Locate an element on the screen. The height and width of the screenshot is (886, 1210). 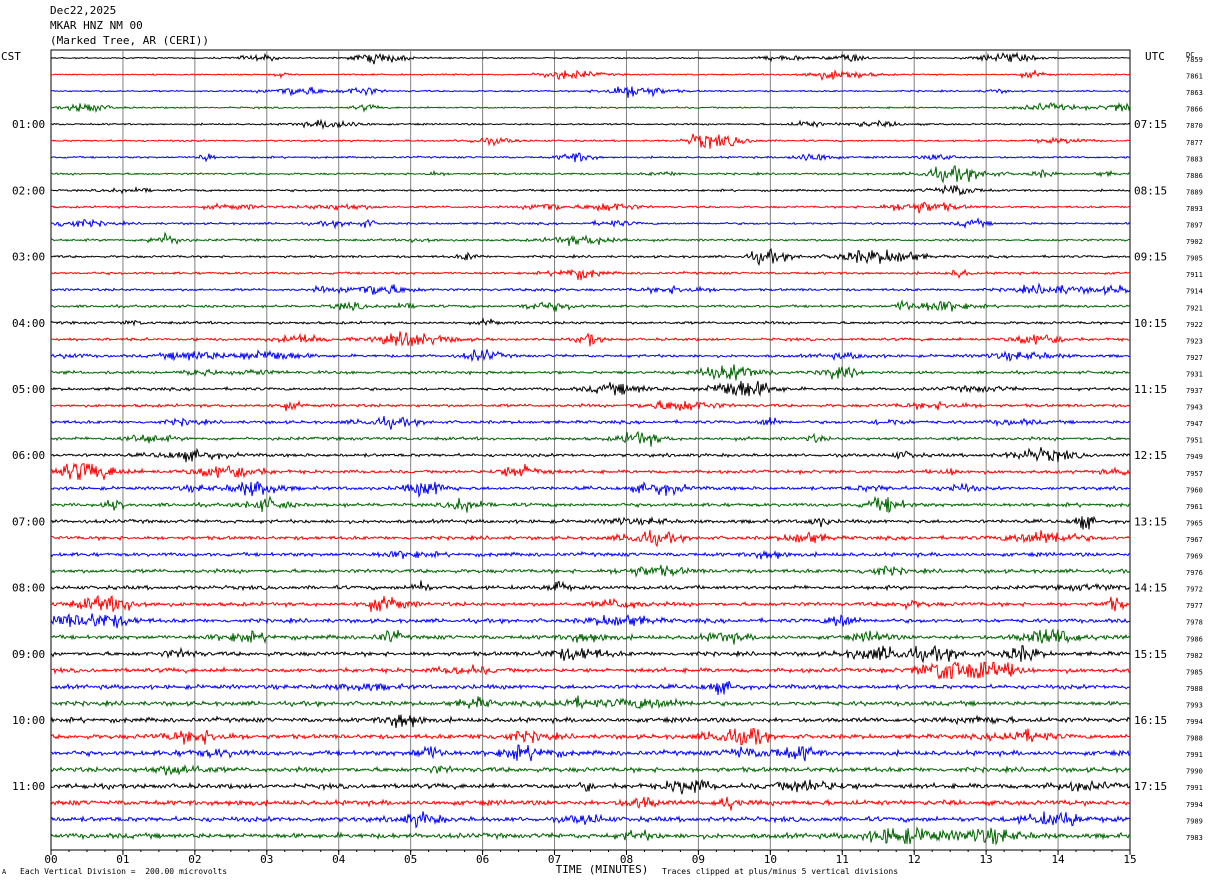
dc-value: 7905 is located at coordinates (1194, 259).